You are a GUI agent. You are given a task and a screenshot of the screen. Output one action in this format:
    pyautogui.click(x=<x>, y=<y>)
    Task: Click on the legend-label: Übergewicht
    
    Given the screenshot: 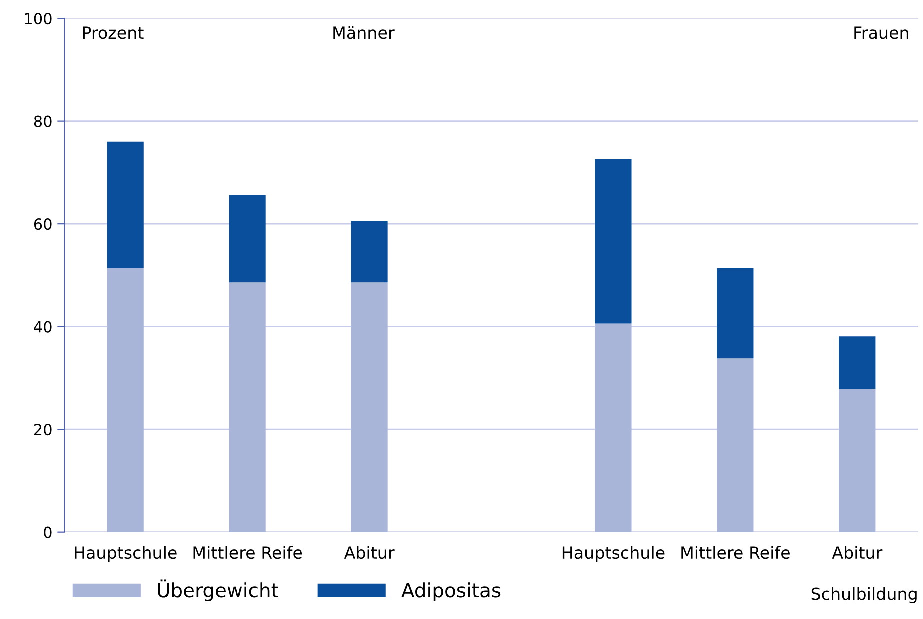 What is the action you would take?
    pyautogui.click(x=218, y=591)
    